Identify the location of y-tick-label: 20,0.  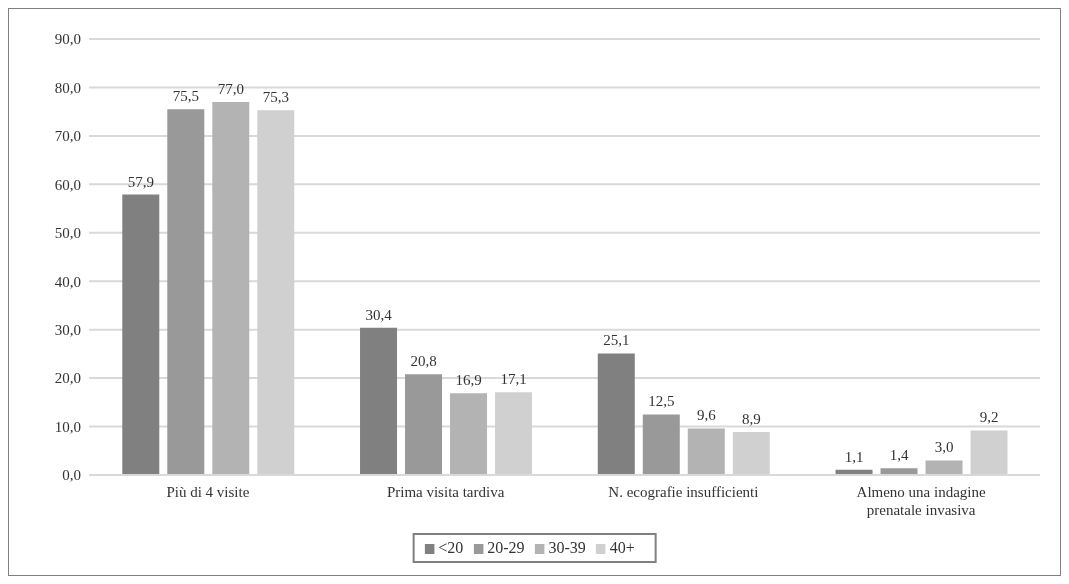
(67, 378).